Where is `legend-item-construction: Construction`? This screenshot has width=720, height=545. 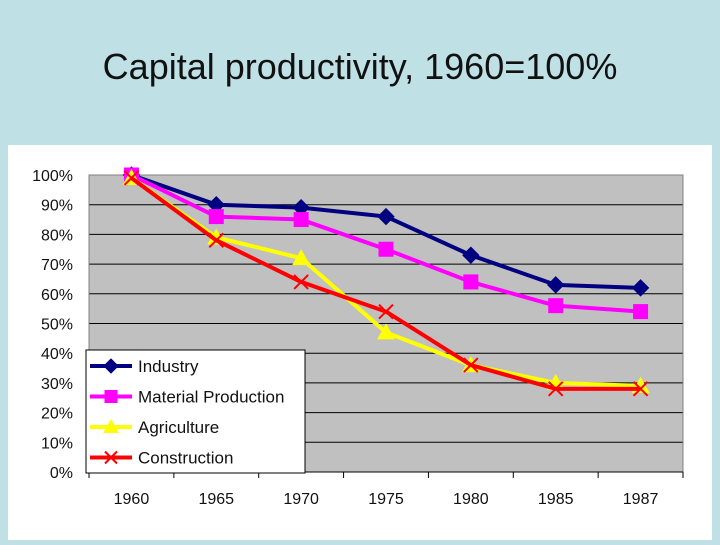 legend-item-construction: Construction is located at coordinates (161, 458).